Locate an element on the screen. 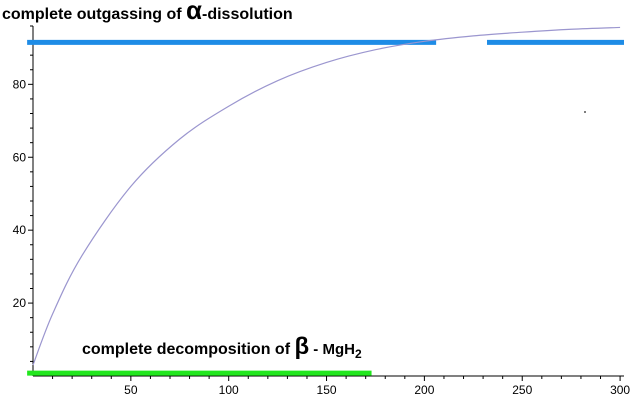 Image resolution: width=636 pixels, height=404 pixels. subscript-2: 2 is located at coordinates (358, 354).